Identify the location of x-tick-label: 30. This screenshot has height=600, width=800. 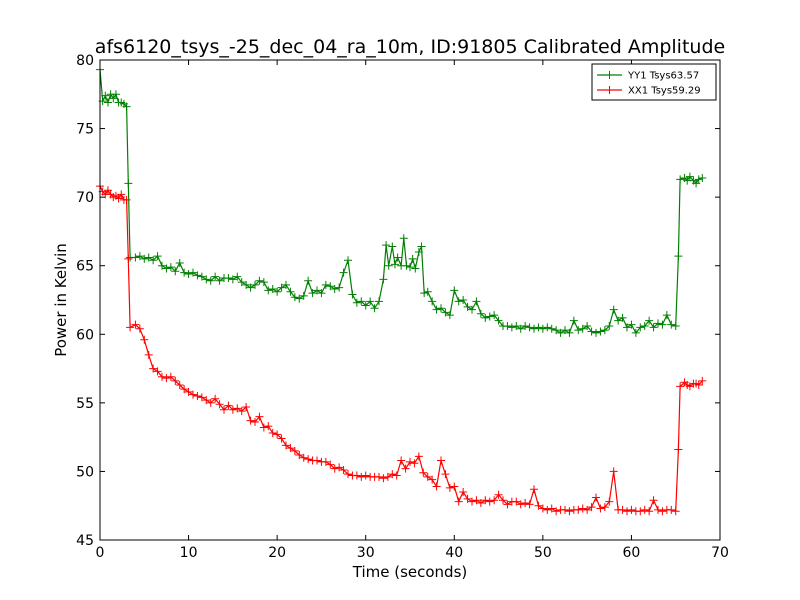
(366, 553).